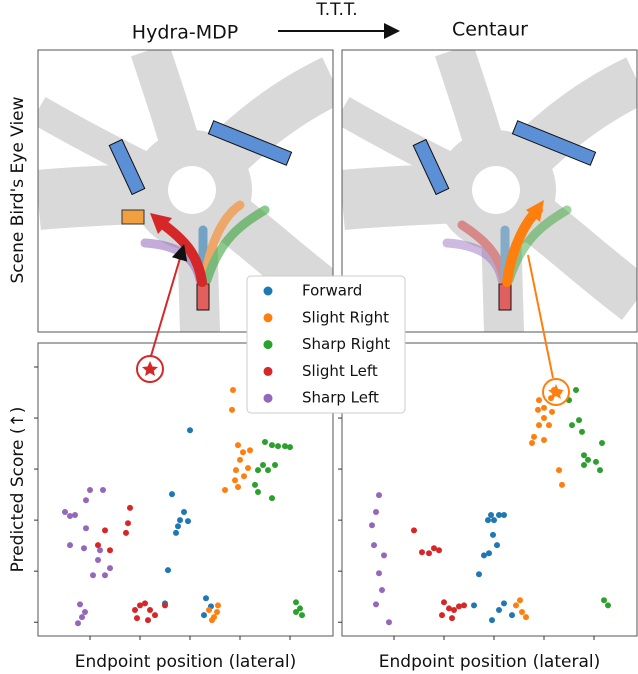  What do you see at coordinates (336, 10) in the screenshot?
I see `arrow-label: T.T.T.` at bounding box center [336, 10].